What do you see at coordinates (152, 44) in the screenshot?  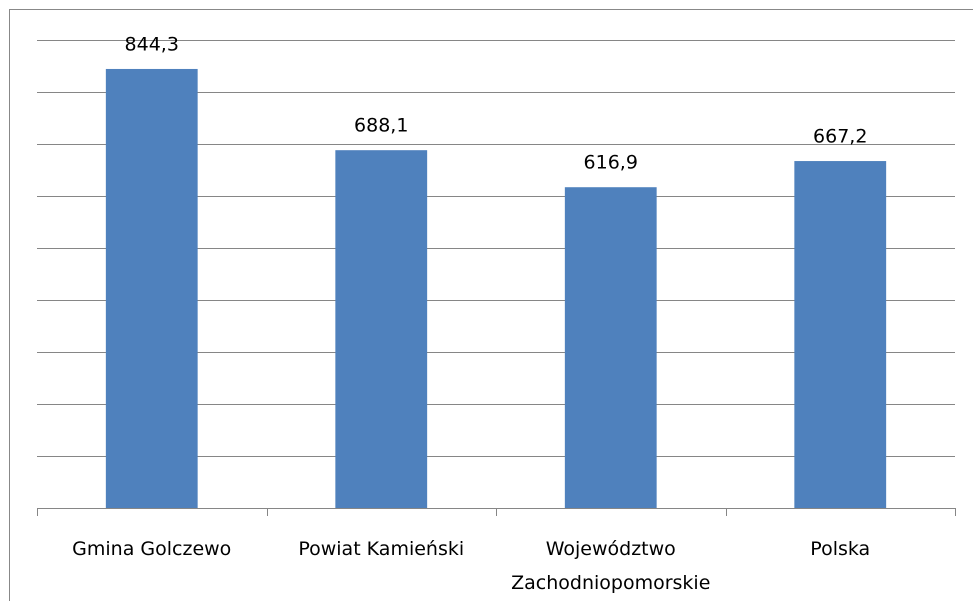 I see `value-label: 844,3` at bounding box center [152, 44].